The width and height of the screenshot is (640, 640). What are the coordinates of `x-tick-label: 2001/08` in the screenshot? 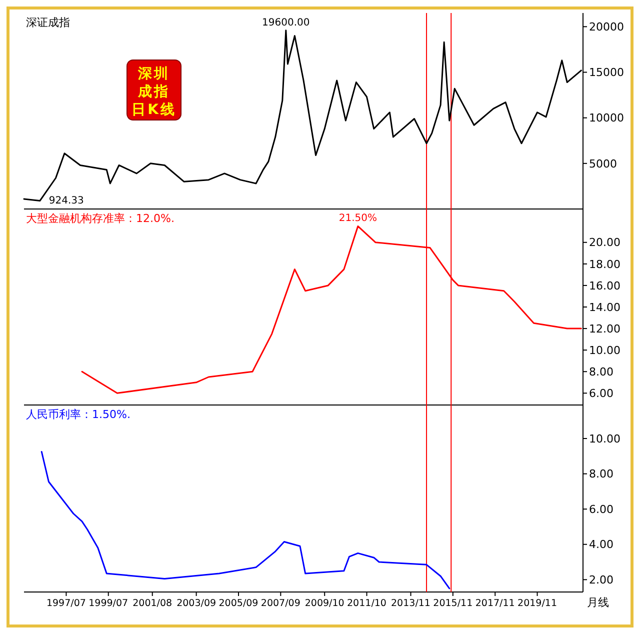 It's located at (152, 603).